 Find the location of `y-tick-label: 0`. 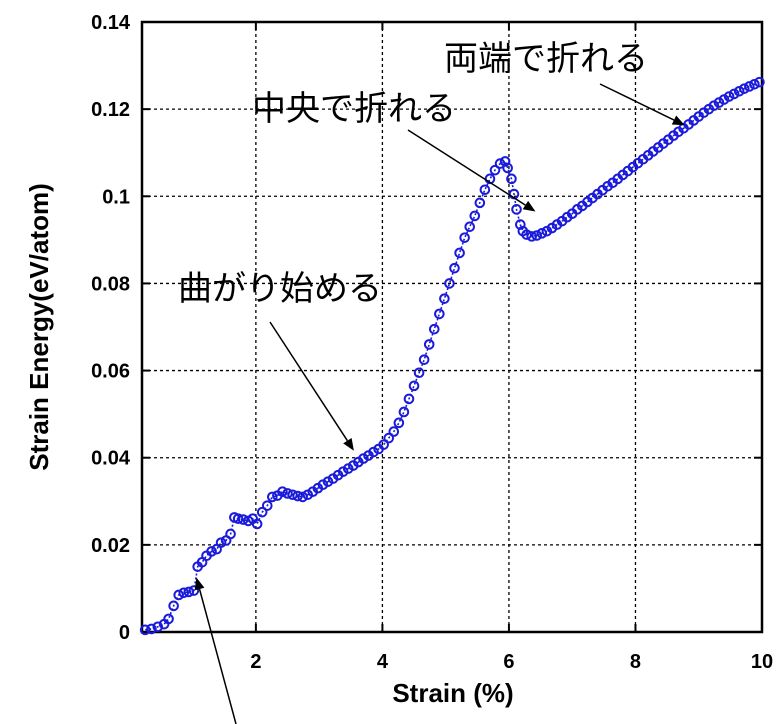

y-tick-label: 0 is located at coordinates (124, 633).